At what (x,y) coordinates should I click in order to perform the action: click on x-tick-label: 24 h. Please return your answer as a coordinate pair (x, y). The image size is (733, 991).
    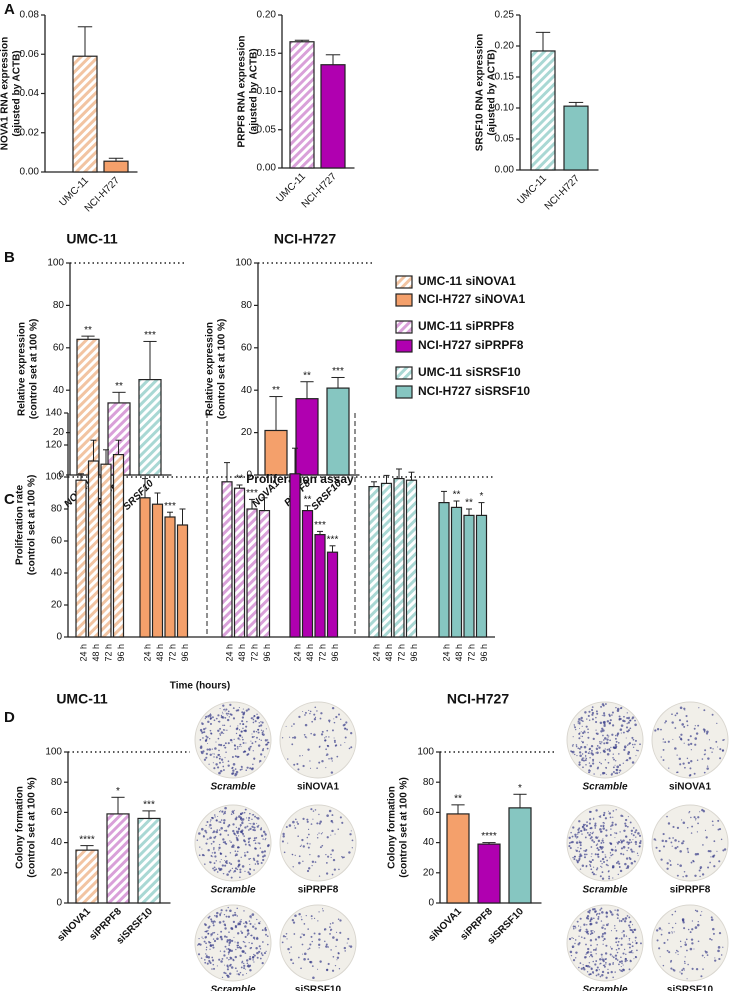
    Looking at the image, I should click on (297, 653).